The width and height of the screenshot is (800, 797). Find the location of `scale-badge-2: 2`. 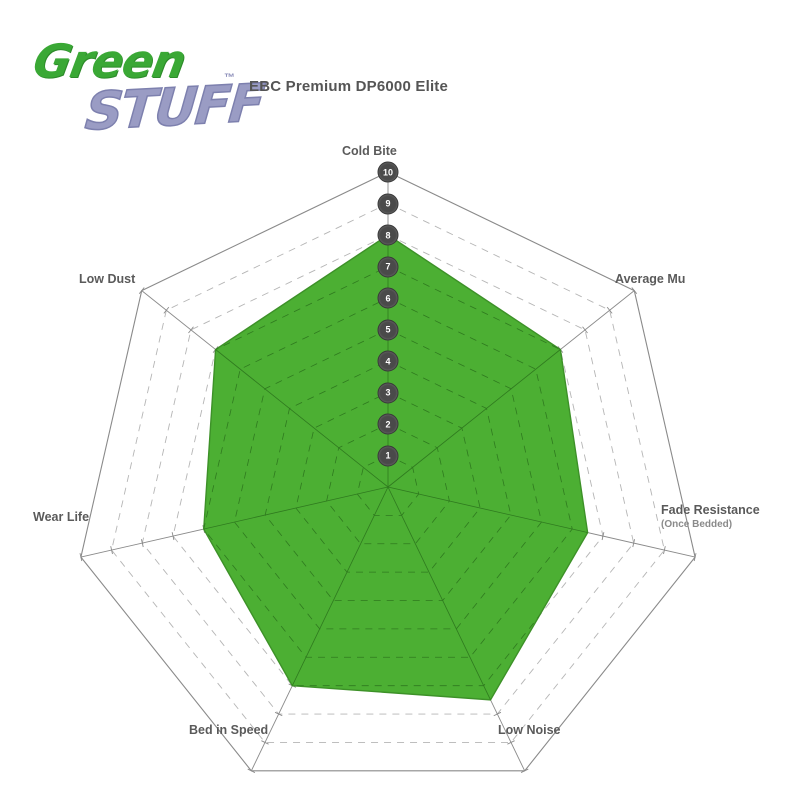

scale-badge-2: 2 is located at coordinates (388, 424).